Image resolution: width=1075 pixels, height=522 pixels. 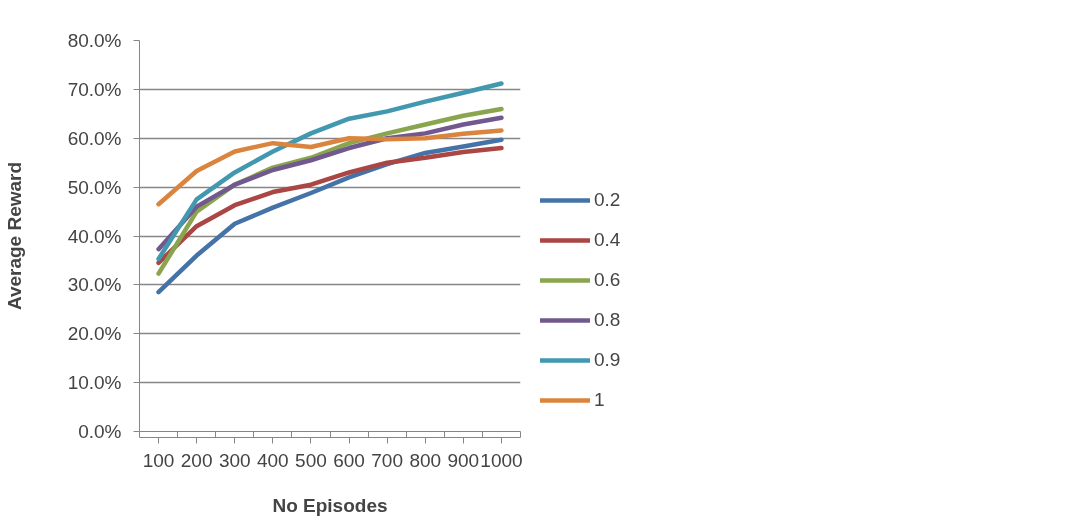 I want to click on x-tick-label: 300, so click(x=234, y=460).